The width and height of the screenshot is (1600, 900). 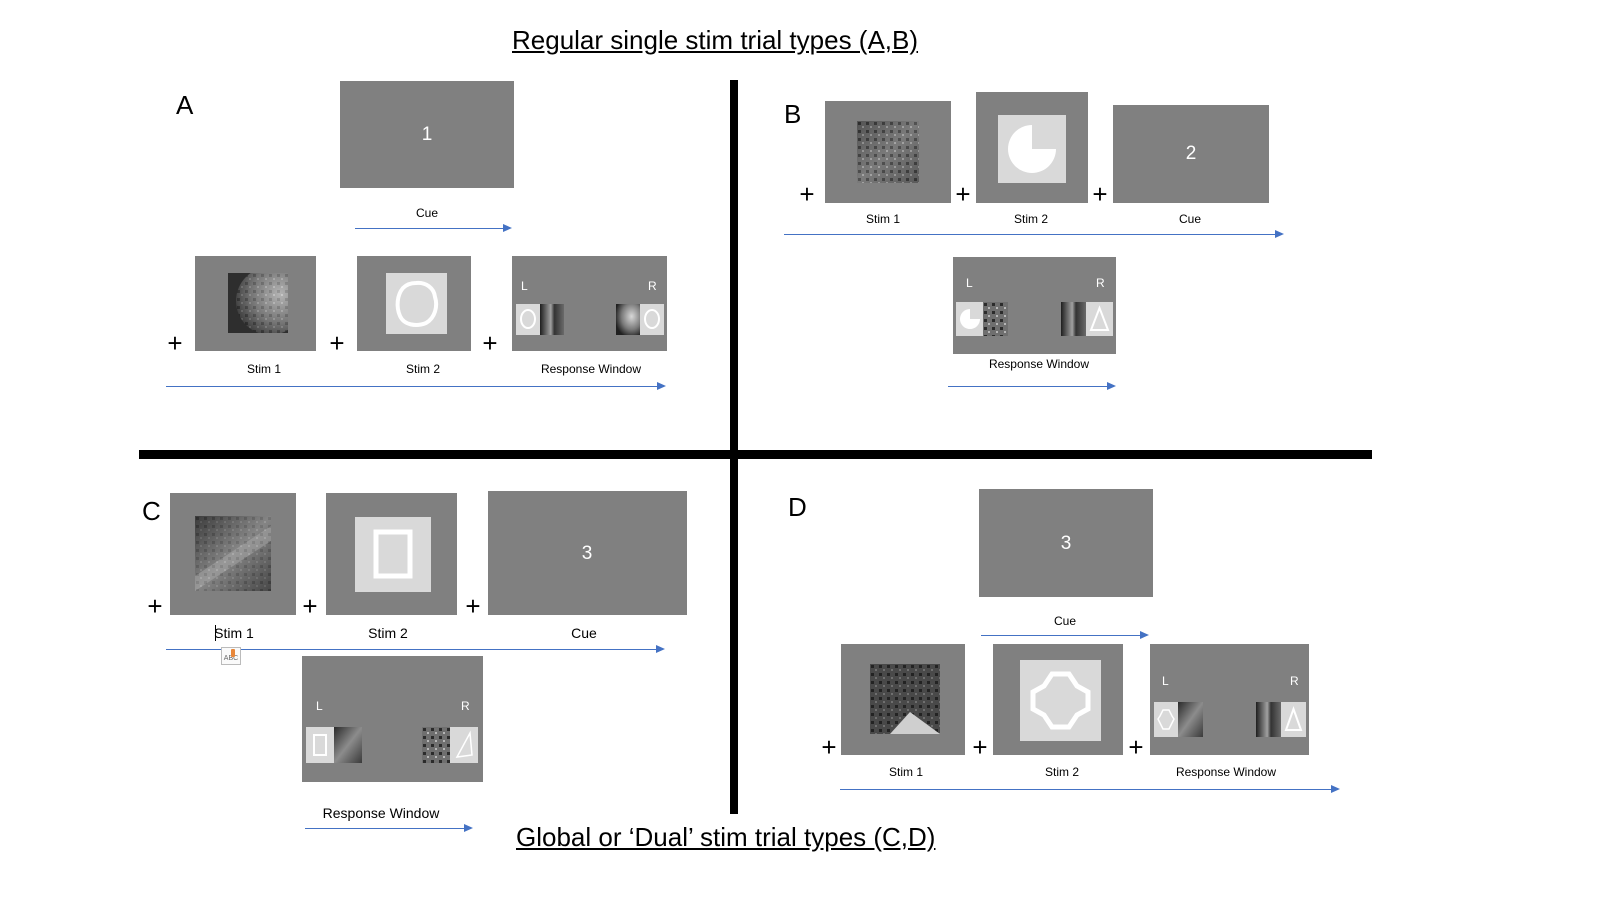 I want to click on panel-d-stim2-screen, so click(x=1058, y=699).